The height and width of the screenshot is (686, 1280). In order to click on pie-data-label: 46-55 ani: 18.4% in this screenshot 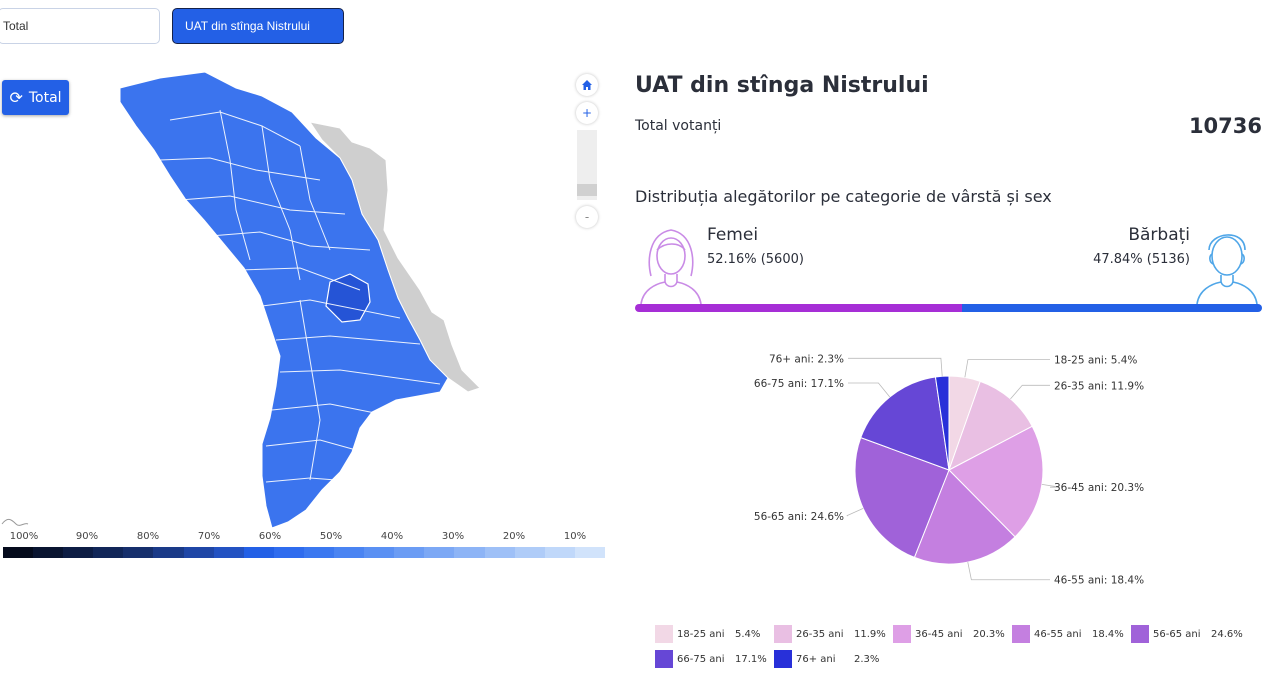, I will do `click(1099, 581)`.